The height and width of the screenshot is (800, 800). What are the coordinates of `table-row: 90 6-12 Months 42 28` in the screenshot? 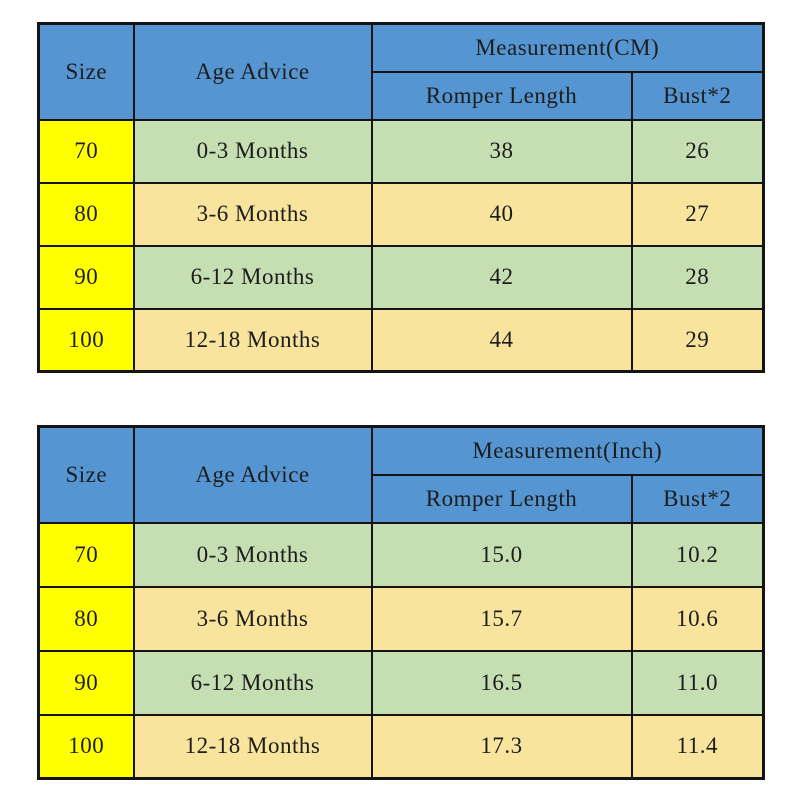 It's located at (401, 277).